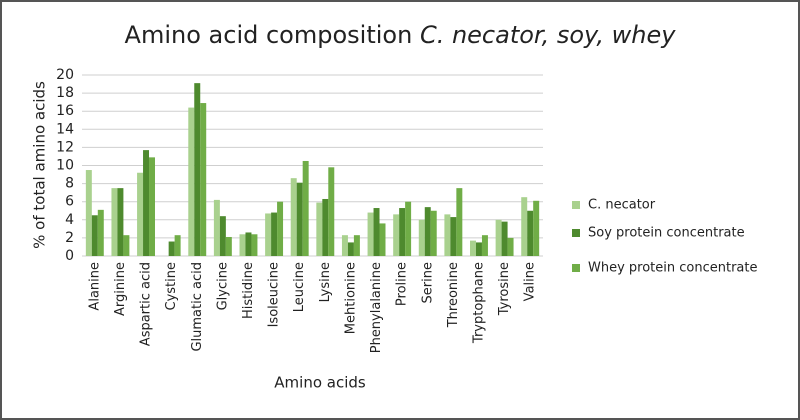 The image size is (800, 420). I want to click on y-tick-label: 0, so click(69, 256).